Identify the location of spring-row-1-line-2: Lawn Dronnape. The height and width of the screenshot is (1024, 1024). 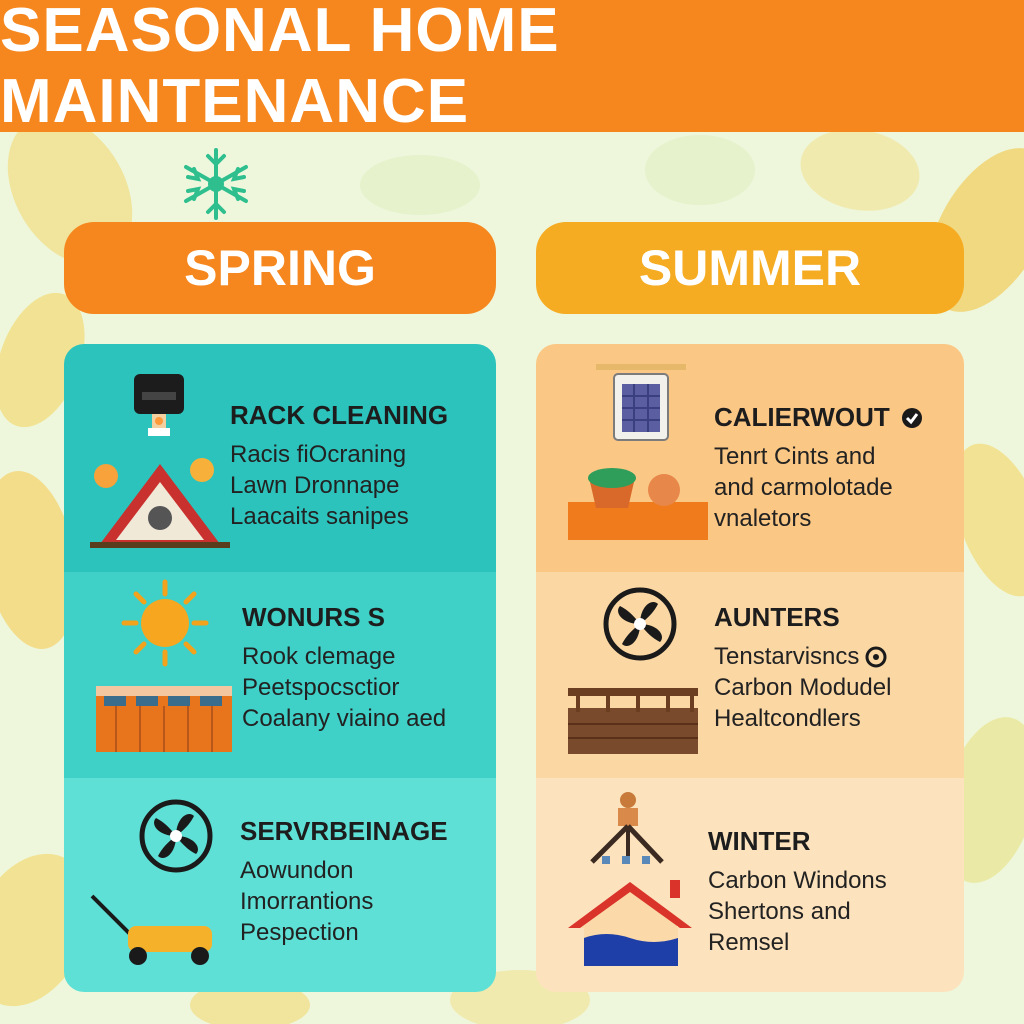
(315, 485).